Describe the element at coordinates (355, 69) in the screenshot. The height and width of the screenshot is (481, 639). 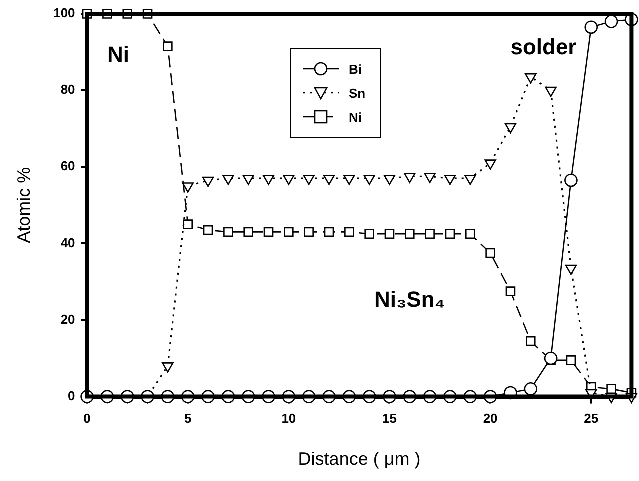
I see `legend-label: Bi` at that location.